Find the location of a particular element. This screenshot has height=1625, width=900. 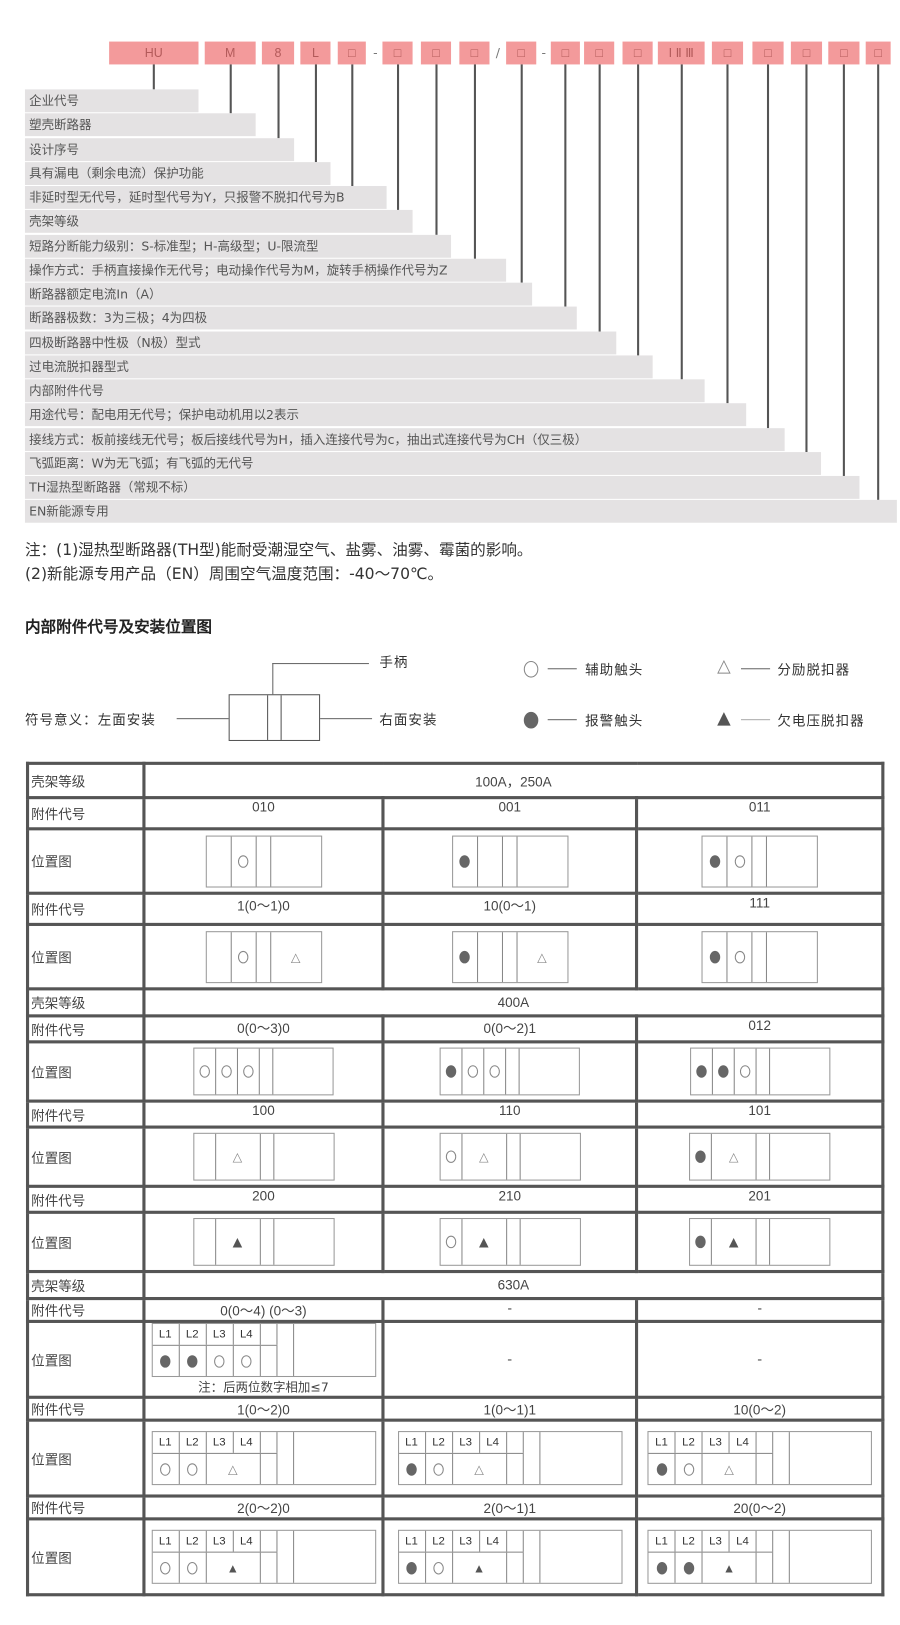

accessory-code: 0(0～3)0 is located at coordinates (263, 1029).